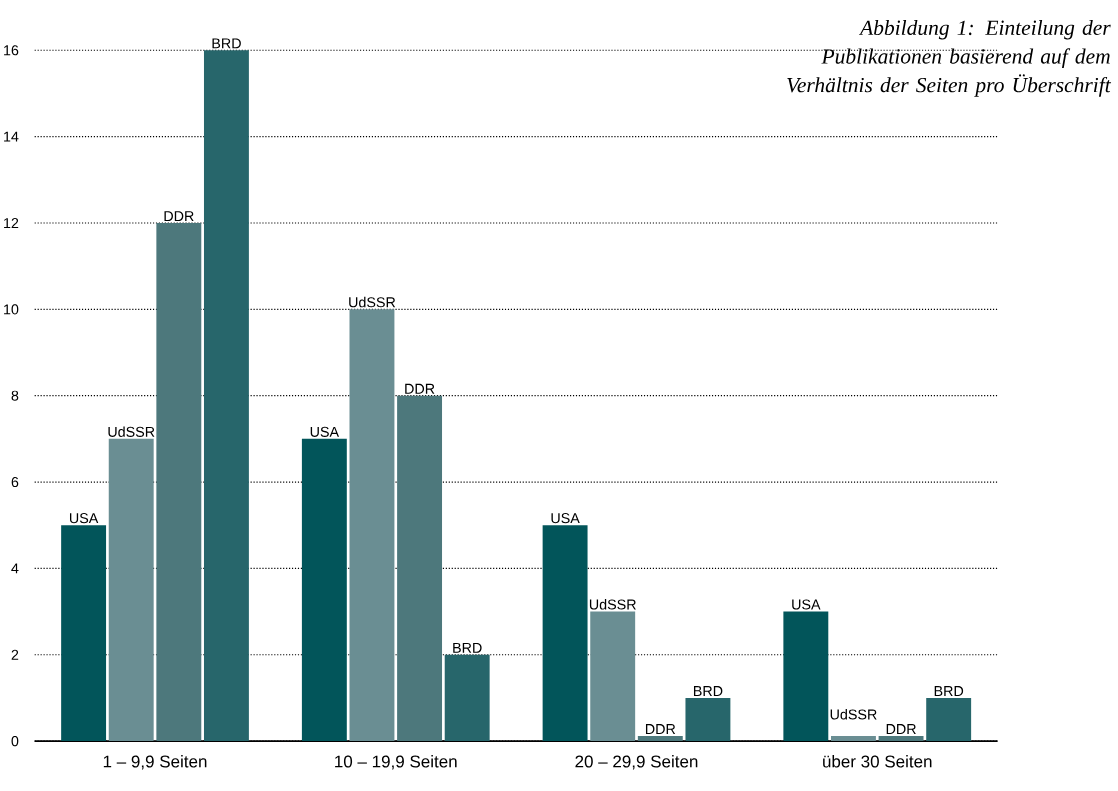  Describe the element at coordinates (949, 58) in the screenshot. I see `chart-title: Abbildung 1: Einteilung der Publikationen basierend auf dem Verhältnis der Seiten pro Überschrift` at that location.